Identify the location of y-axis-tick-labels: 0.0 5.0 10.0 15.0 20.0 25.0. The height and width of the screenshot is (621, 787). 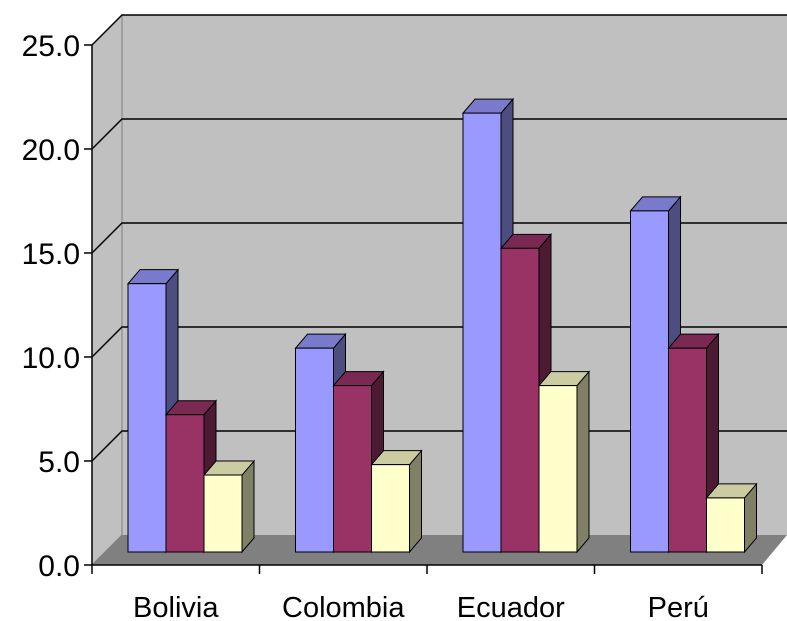
(51, 306).